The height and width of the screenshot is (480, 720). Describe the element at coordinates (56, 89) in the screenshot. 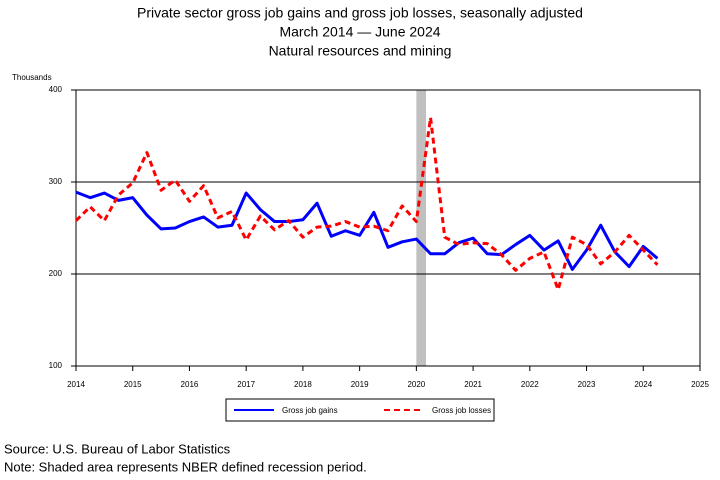

I see `y-tick-label: 400` at that location.